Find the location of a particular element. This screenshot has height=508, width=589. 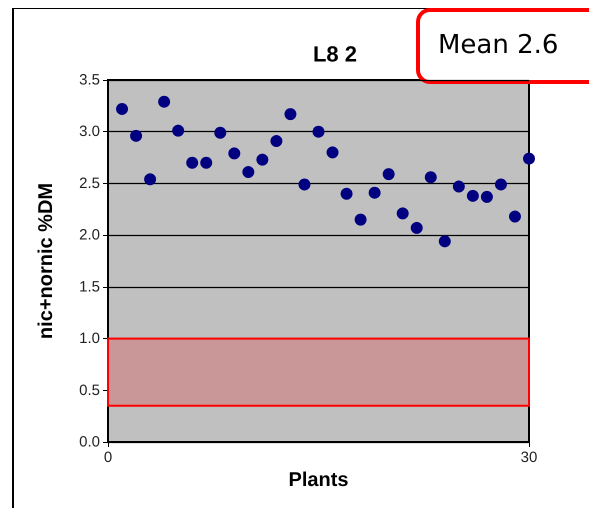

y-tick-label: 2.0 is located at coordinates (89, 235).